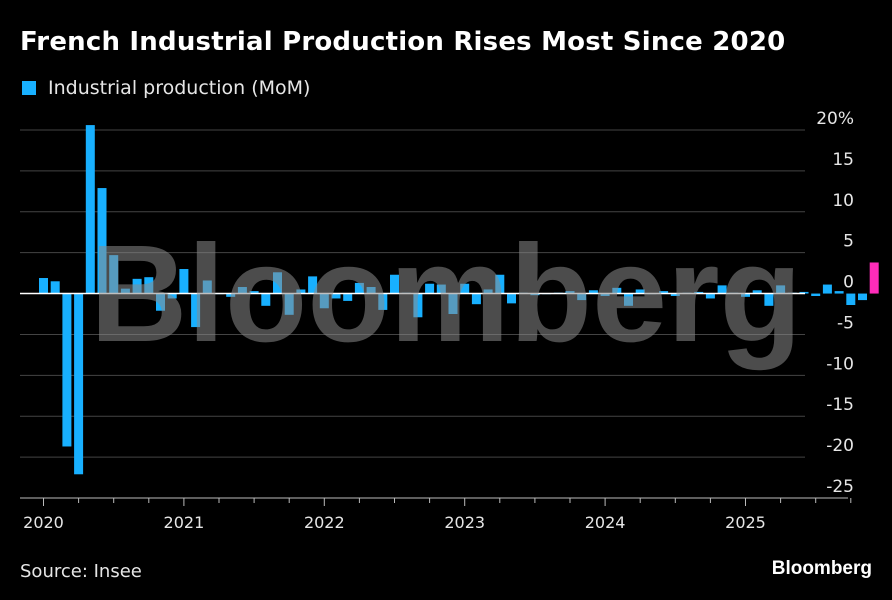 The image size is (892, 600). I want to click on x-tick-label: 2025, so click(745, 522).